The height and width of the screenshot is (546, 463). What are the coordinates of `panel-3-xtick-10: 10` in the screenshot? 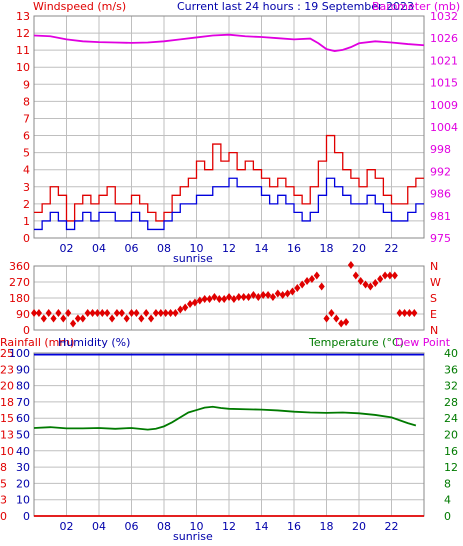 It's located at (197, 526).